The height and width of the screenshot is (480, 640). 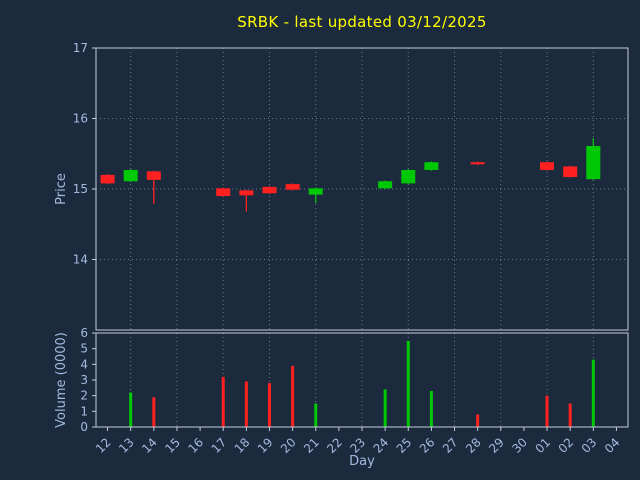 What do you see at coordinates (589, 445) in the screenshot?
I see `x-tick-label-03: 03` at bounding box center [589, 445].